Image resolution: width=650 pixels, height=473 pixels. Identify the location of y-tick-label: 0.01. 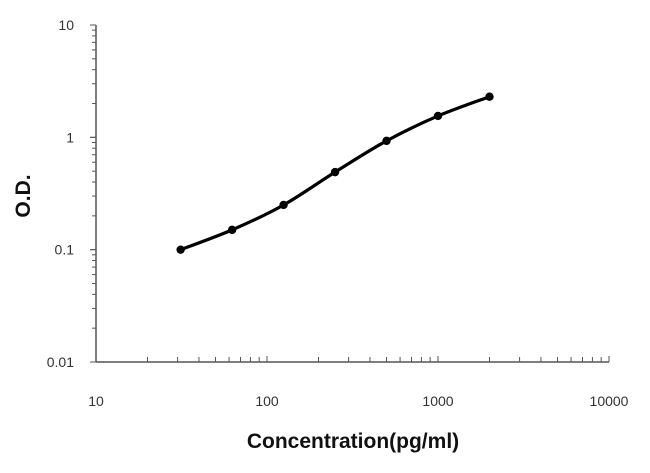
(60, 362).